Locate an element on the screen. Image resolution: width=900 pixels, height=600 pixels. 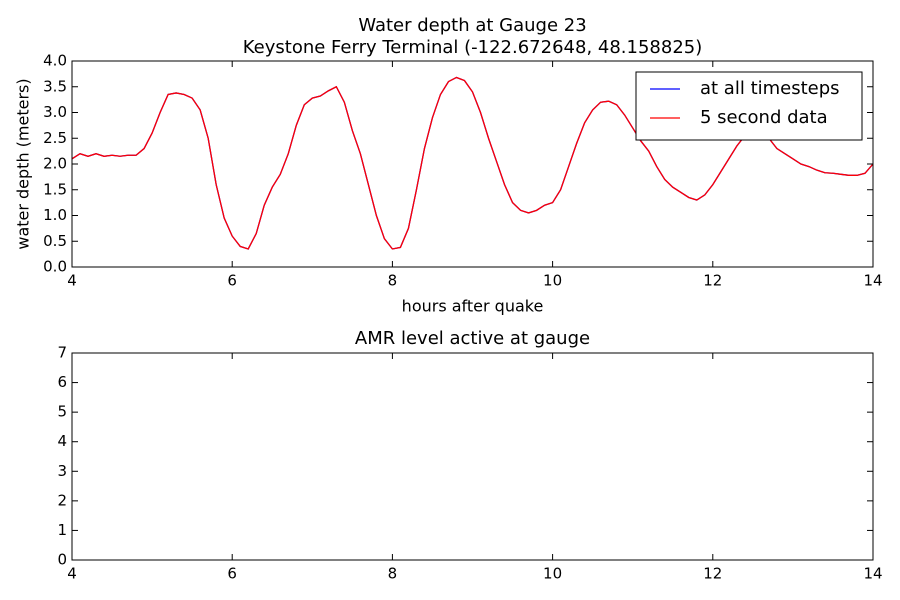
y-axis-label: water depth (meters) is located at coordinates (23, 163).